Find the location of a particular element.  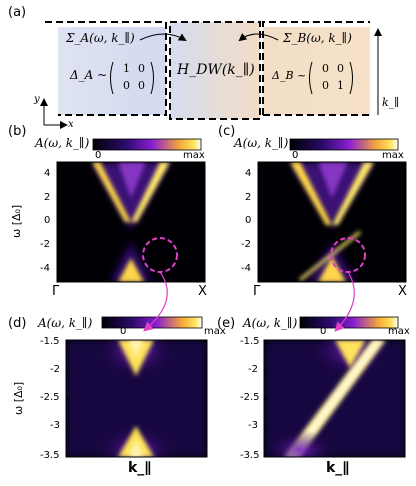

panel-b-yticks is located at coordinates (59, 222).